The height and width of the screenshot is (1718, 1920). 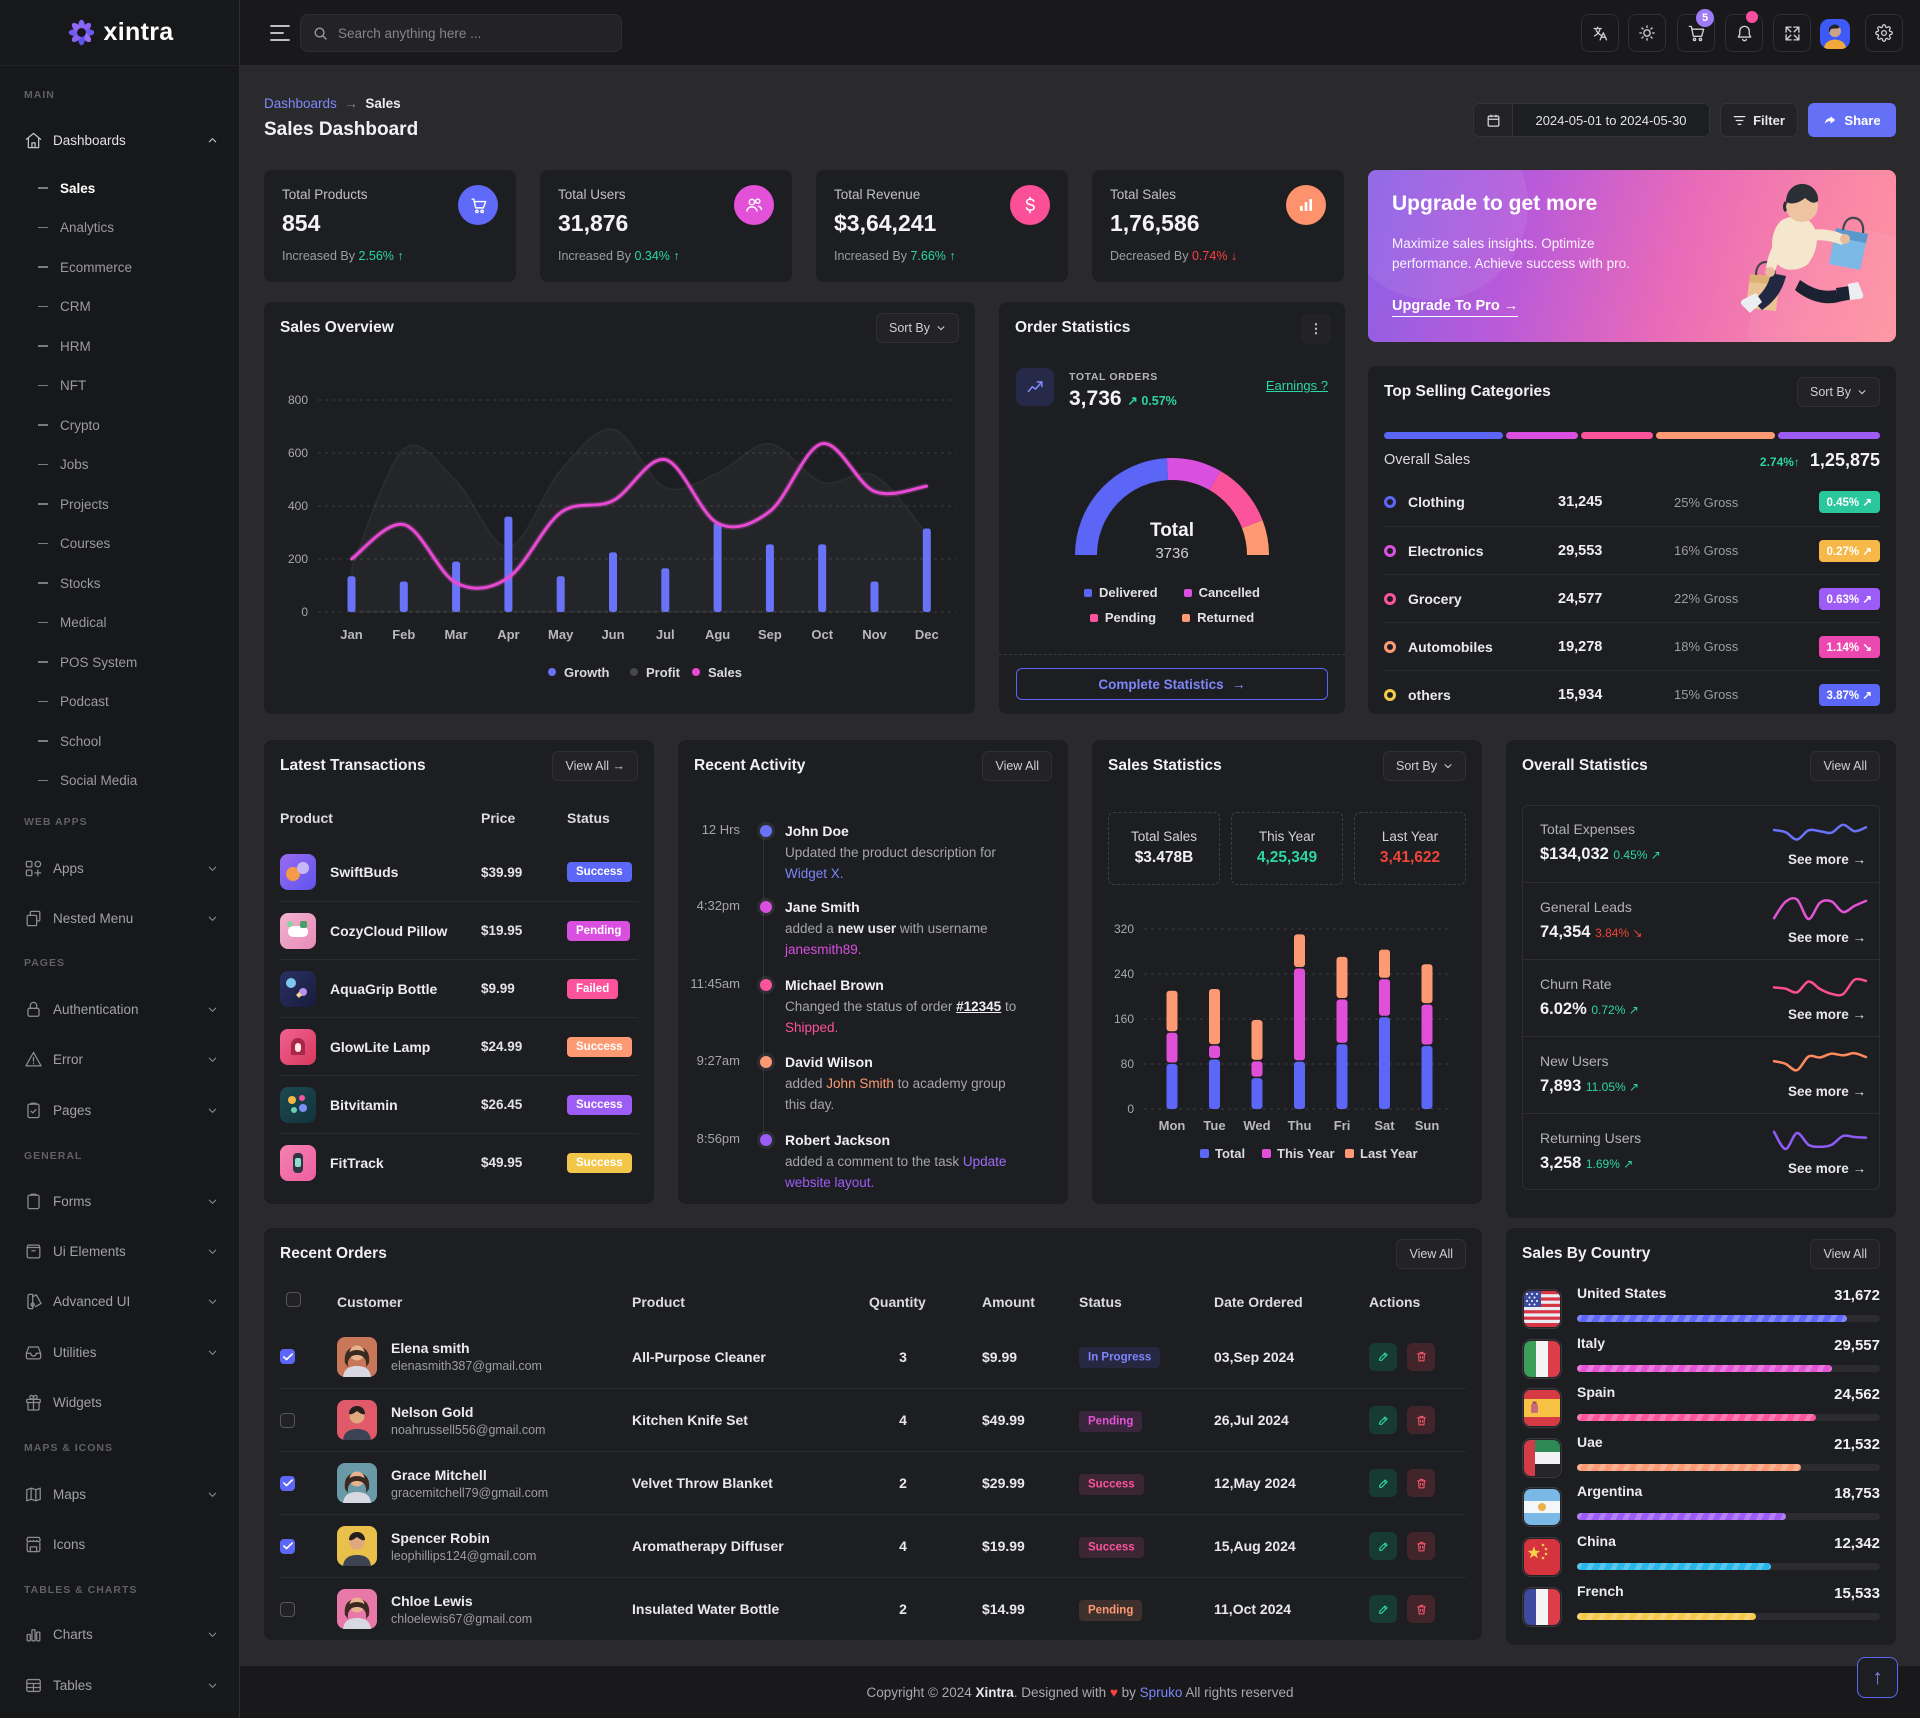 I want to click on svg-text: Jan, so click(x=351, y=634).